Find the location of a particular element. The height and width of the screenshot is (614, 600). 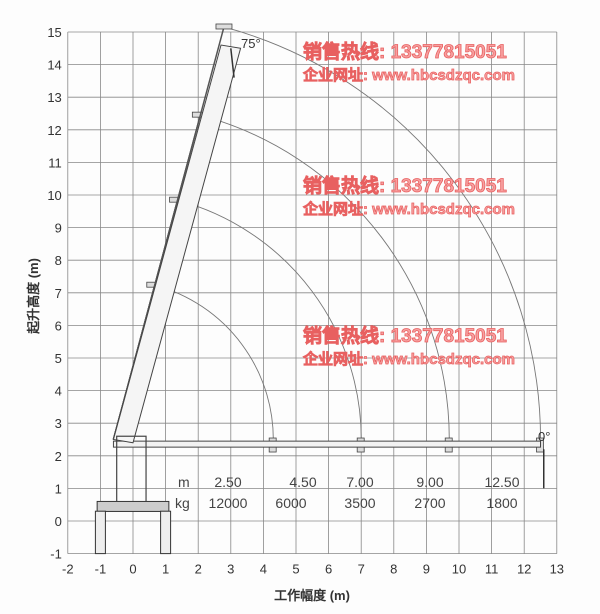

boom-75deg is located at coordinates (177, 244).